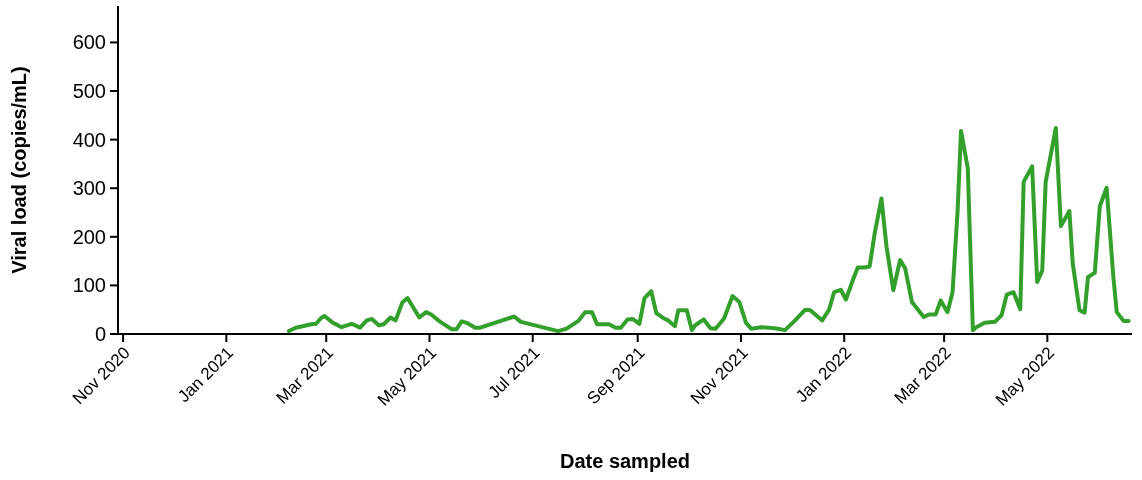  Describe the element at coordinates (89, 285) in the screenshot. I see `y-tick-label: 100` at that location.